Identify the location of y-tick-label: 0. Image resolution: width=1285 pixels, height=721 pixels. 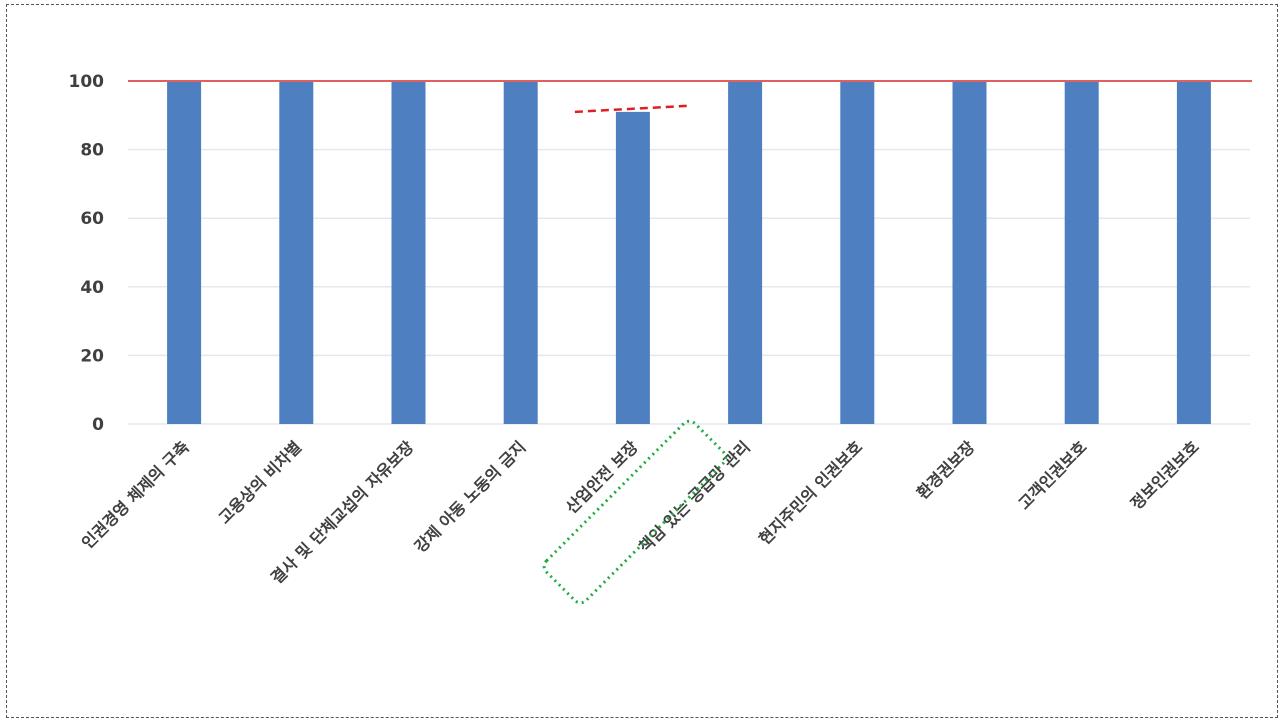
(98, 425).